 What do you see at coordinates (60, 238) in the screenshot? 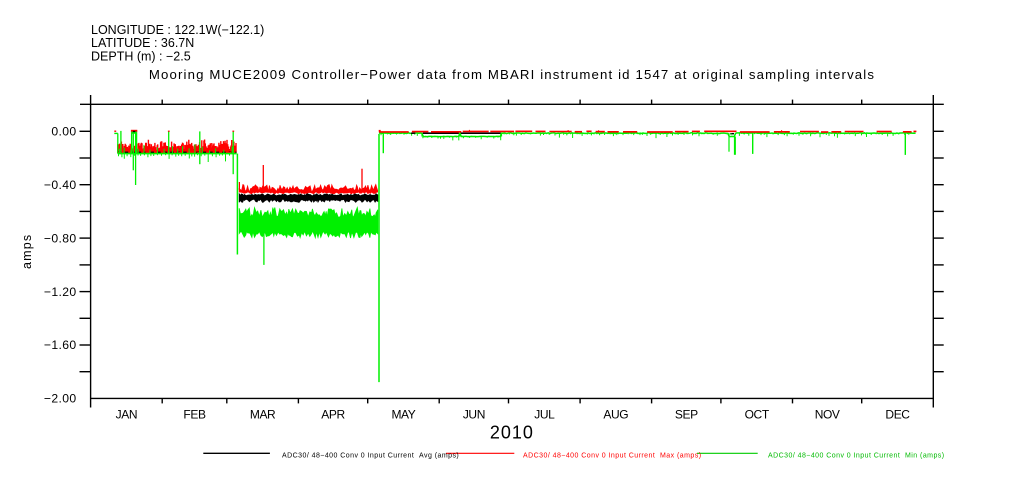
I see `svg-text: −0.80` at bounding box center [60, 238].